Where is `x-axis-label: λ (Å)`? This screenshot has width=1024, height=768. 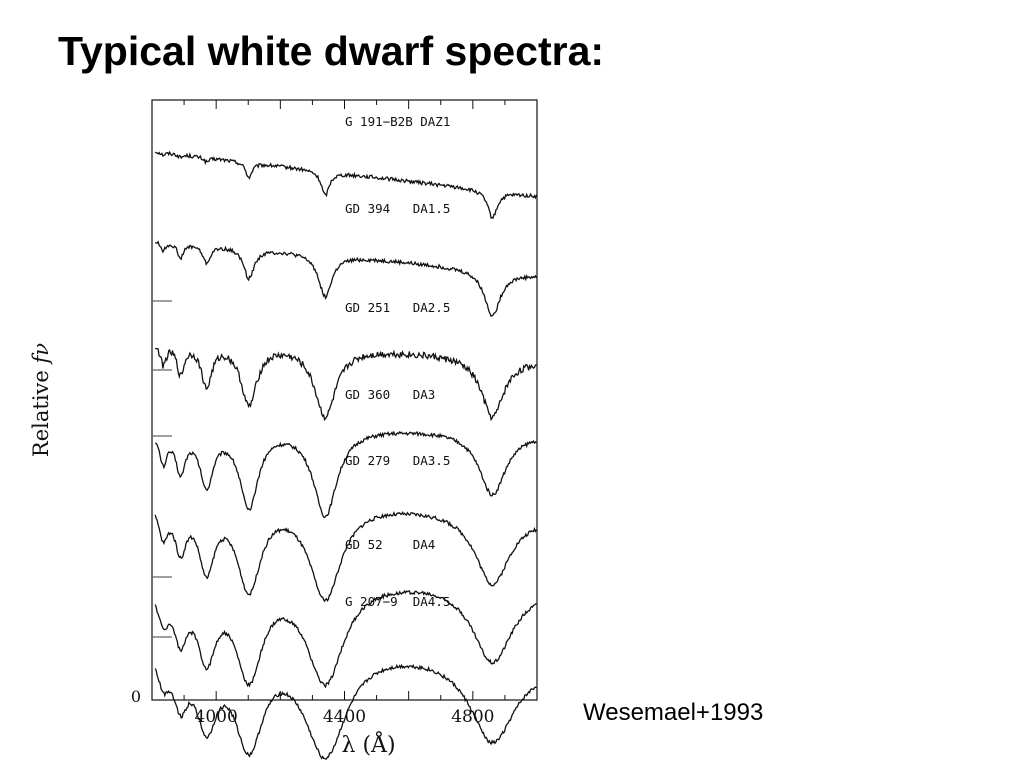
x-axis-label: λ (Å) is located at coordinates (369, 744).